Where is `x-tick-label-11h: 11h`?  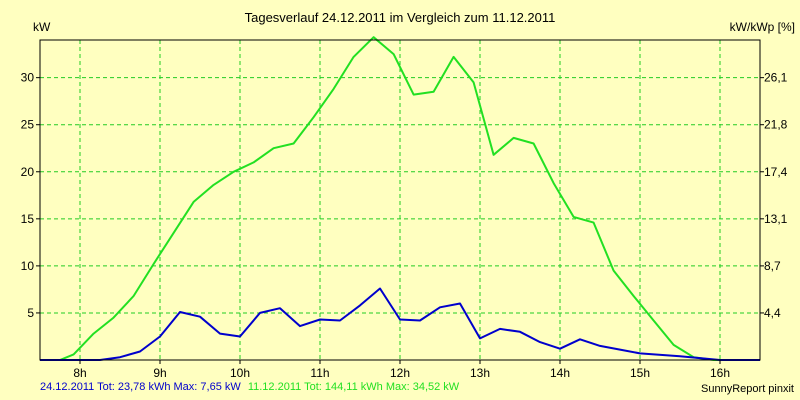
x-tick-label-11h: 11h is located at coordinates (319, 373).